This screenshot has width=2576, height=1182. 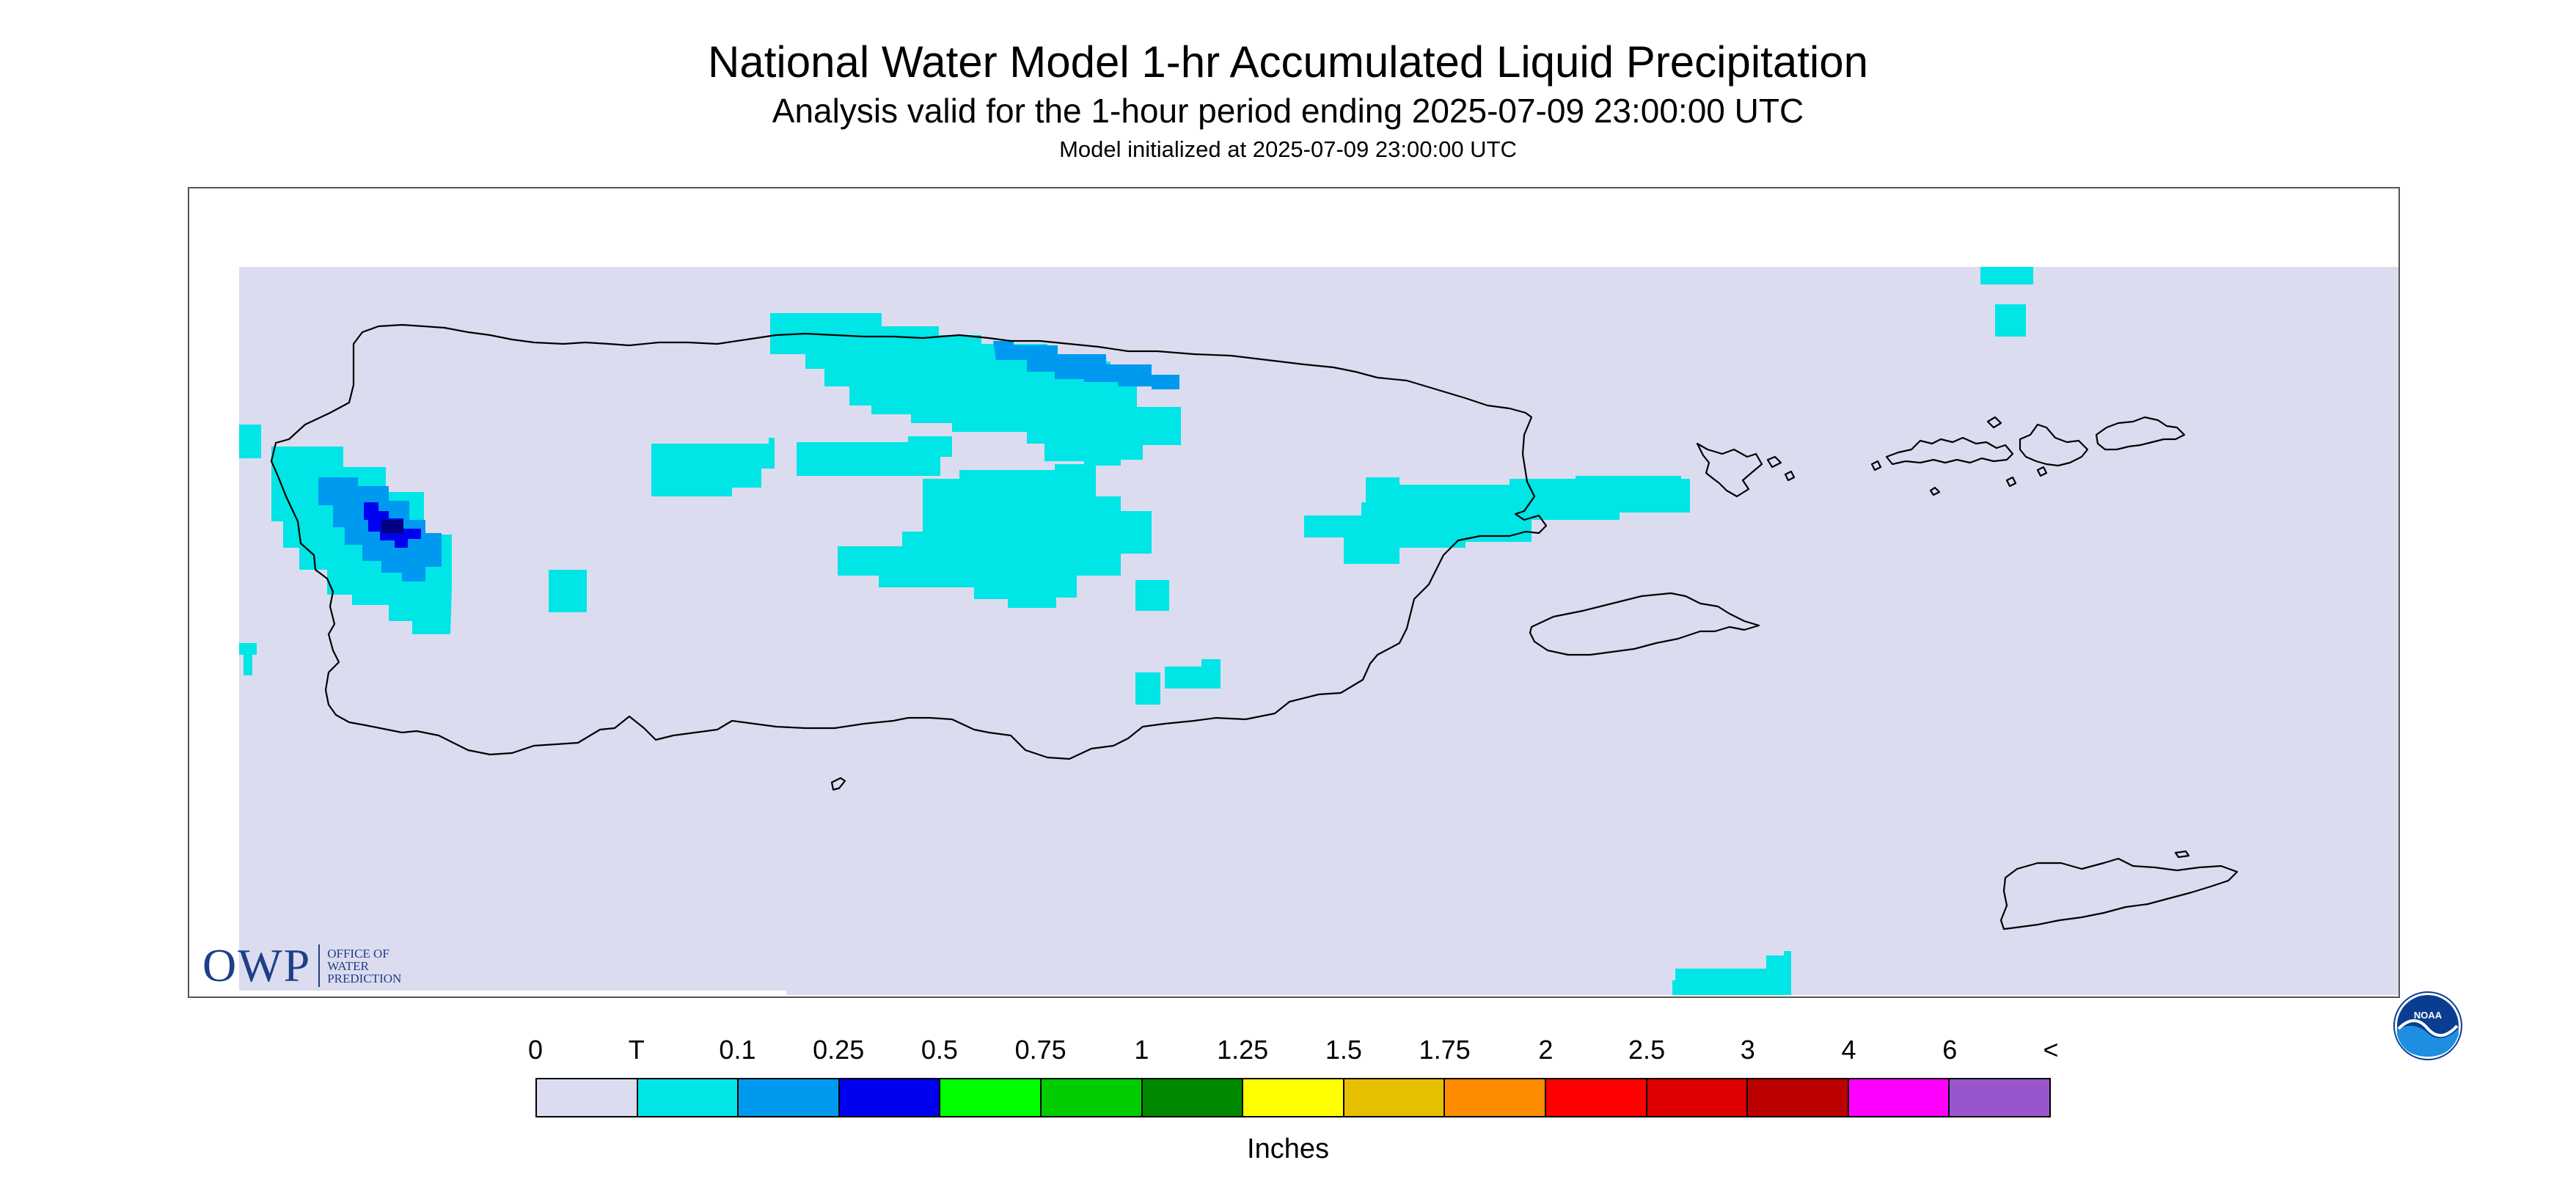 I want to click on owp-logo: OWP OFFICE OF WATER PREDICTION, so click(x=301, y=965).